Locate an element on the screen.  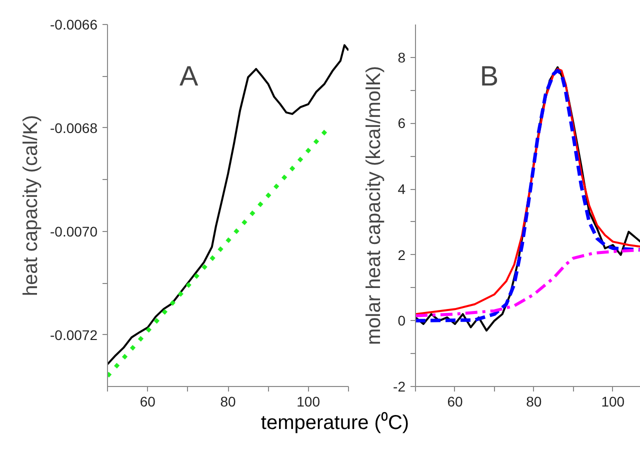
y-axis-title: heat capacity (cal/K) is located at coordinates (31, 205).